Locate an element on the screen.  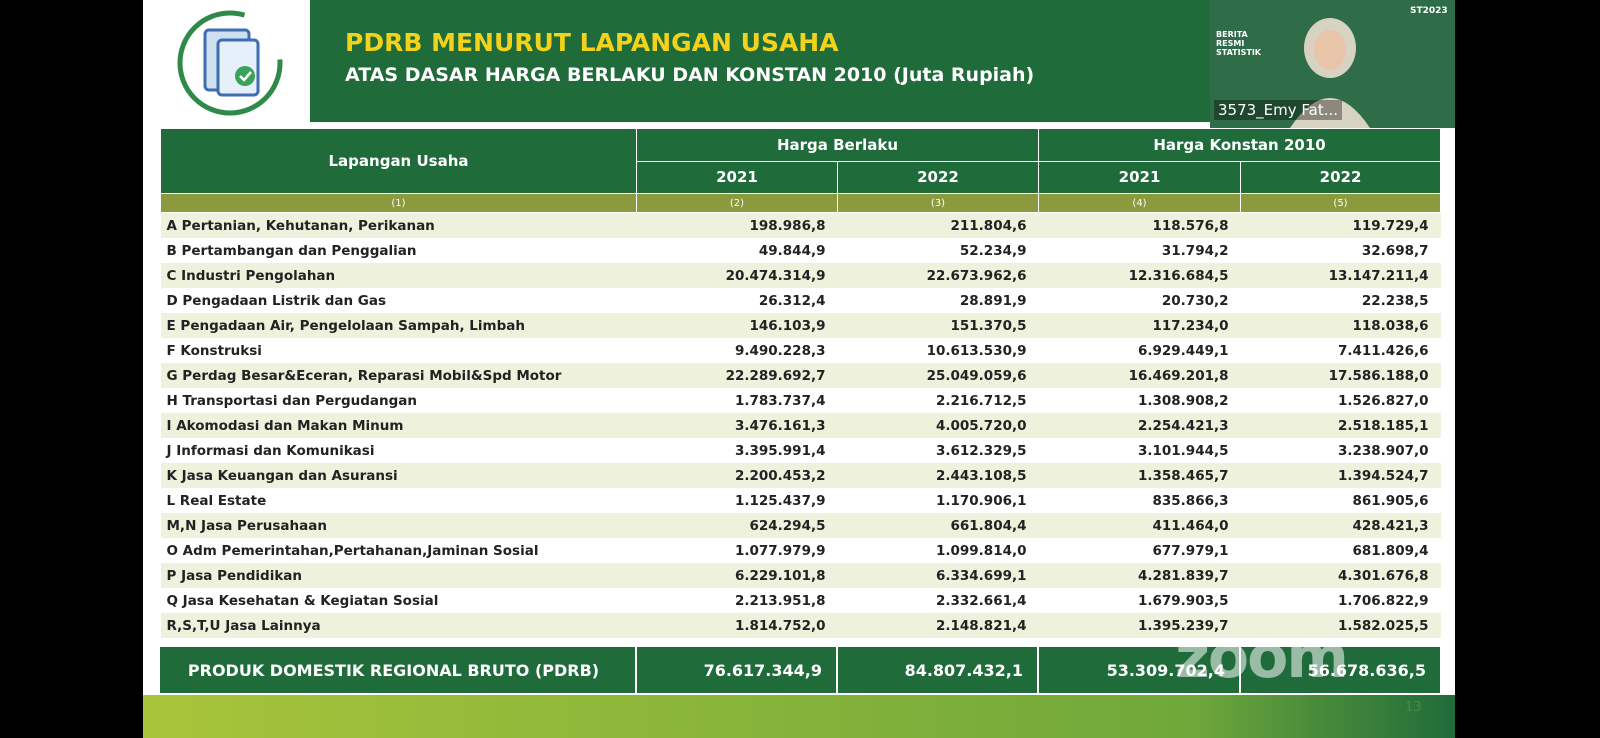
value-cell: 3.395.991,4 is located at coordinates (780, 450).